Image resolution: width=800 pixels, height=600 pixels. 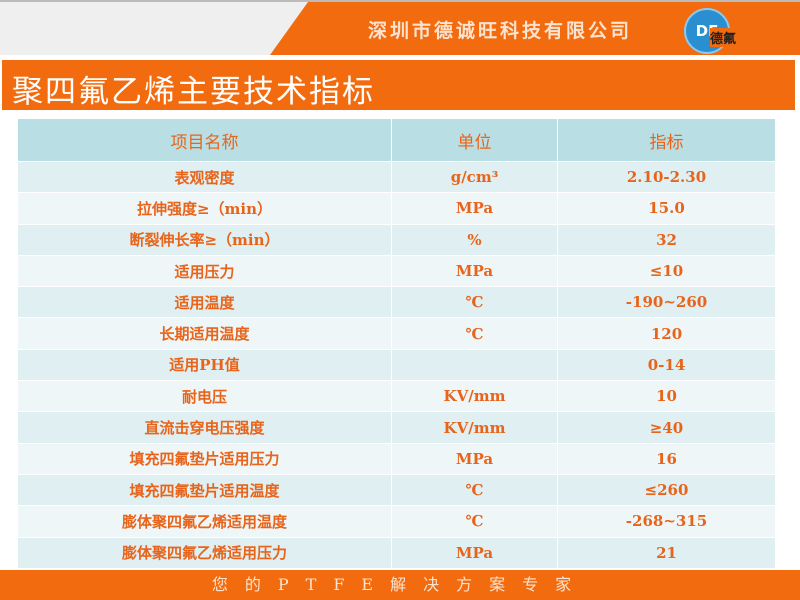 What do you see at coordinates (204, 427) in the screenshot?
I see `cell-name: 直流击穿电压强度` at bounding box center [204, 427].